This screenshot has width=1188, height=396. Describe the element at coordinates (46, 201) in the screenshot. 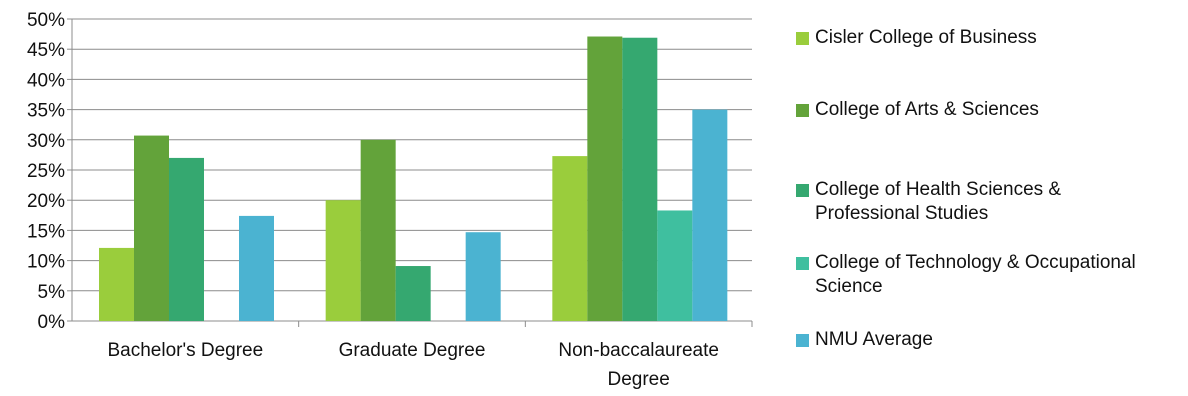

I see `y-tick-label: 20%` at that location.